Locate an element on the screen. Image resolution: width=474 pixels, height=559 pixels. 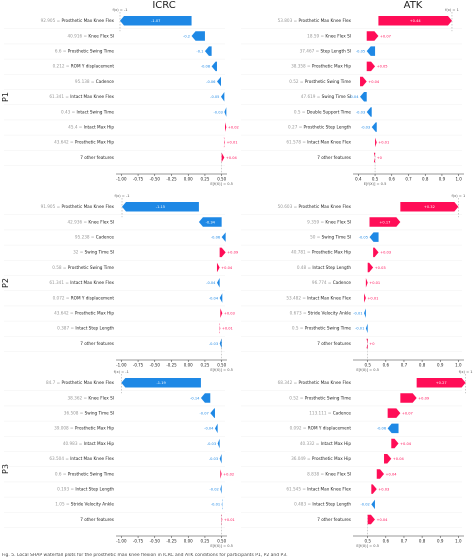
feature-label: 61.341 = Intact Max Knee Flex is located at coordinates (81, 96).